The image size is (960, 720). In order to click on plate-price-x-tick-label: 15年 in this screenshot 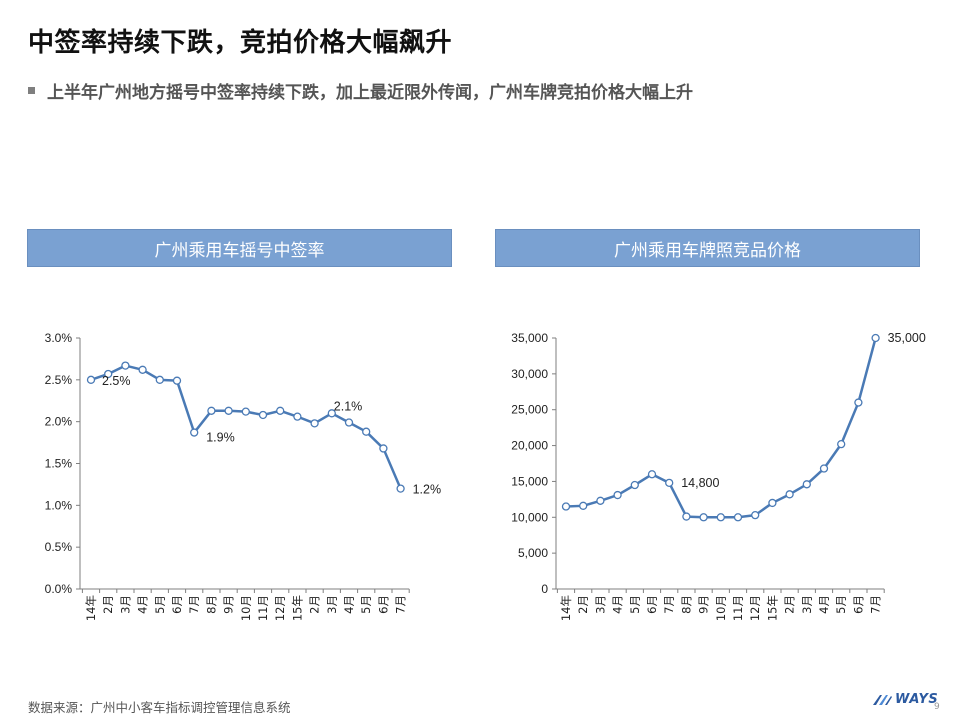, I will do `click(772, 608)`.